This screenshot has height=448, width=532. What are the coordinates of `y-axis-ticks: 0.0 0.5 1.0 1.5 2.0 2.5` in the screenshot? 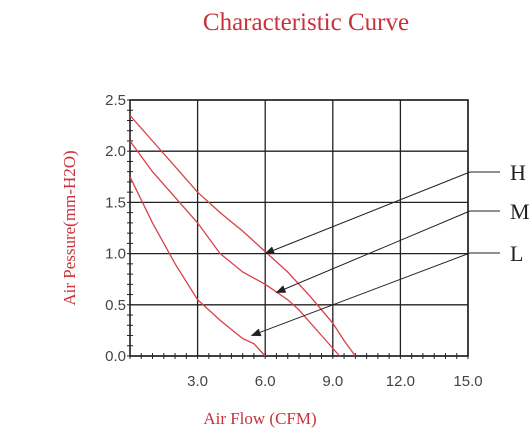 It's located at (119, 228).